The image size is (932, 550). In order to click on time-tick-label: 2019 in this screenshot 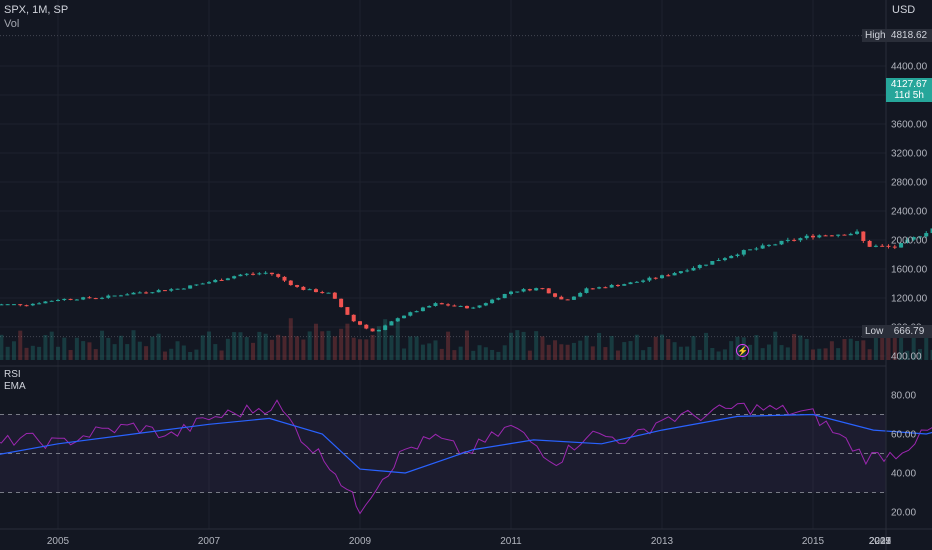, I will do `click(880, 541)`.